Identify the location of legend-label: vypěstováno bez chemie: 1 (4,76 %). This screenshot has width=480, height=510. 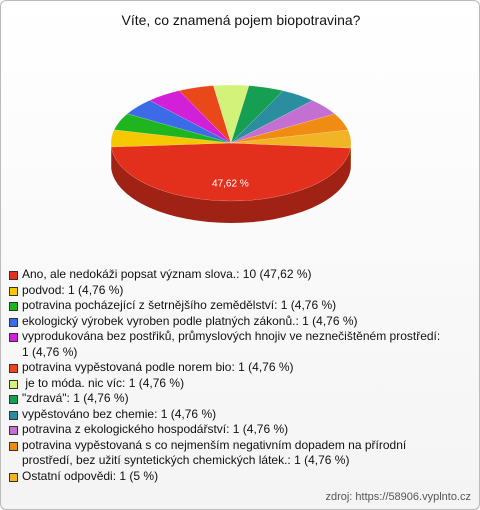
(119, 413).